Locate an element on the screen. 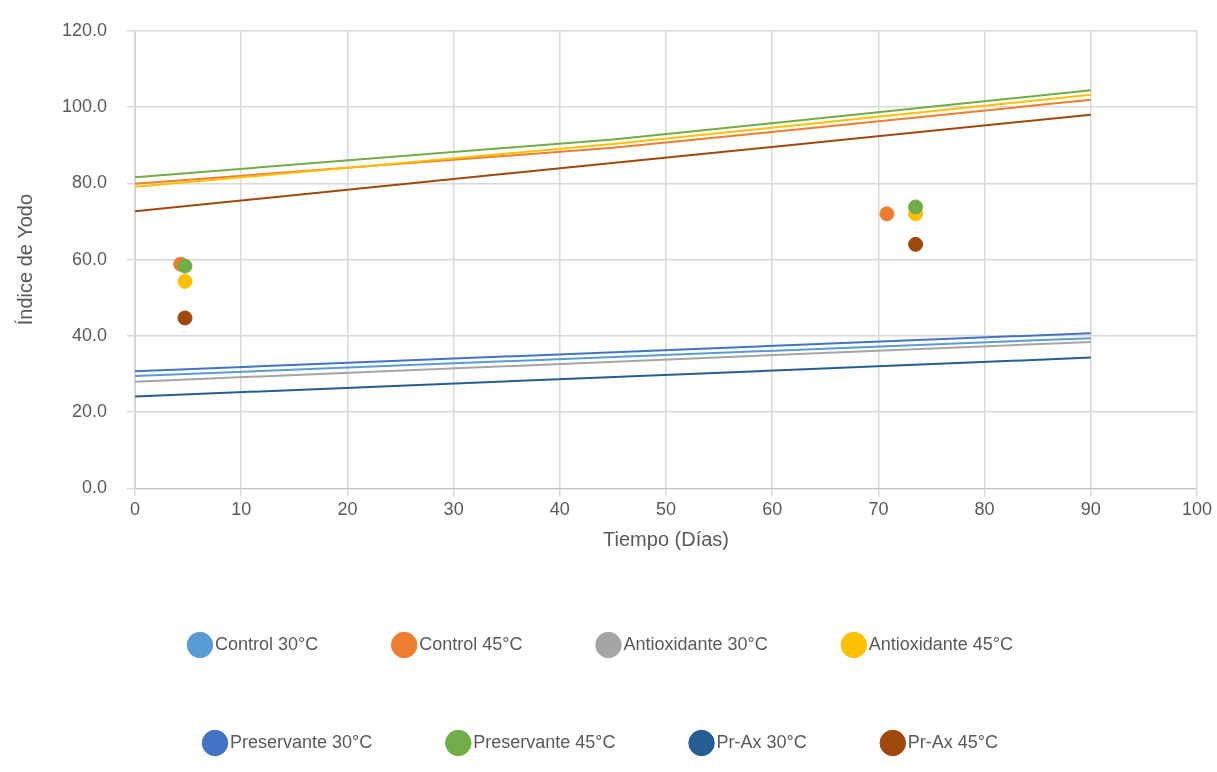 This screenshot has height=772, width=1217. y-tick-label: 100.0 is located at coordinates (85, 106).